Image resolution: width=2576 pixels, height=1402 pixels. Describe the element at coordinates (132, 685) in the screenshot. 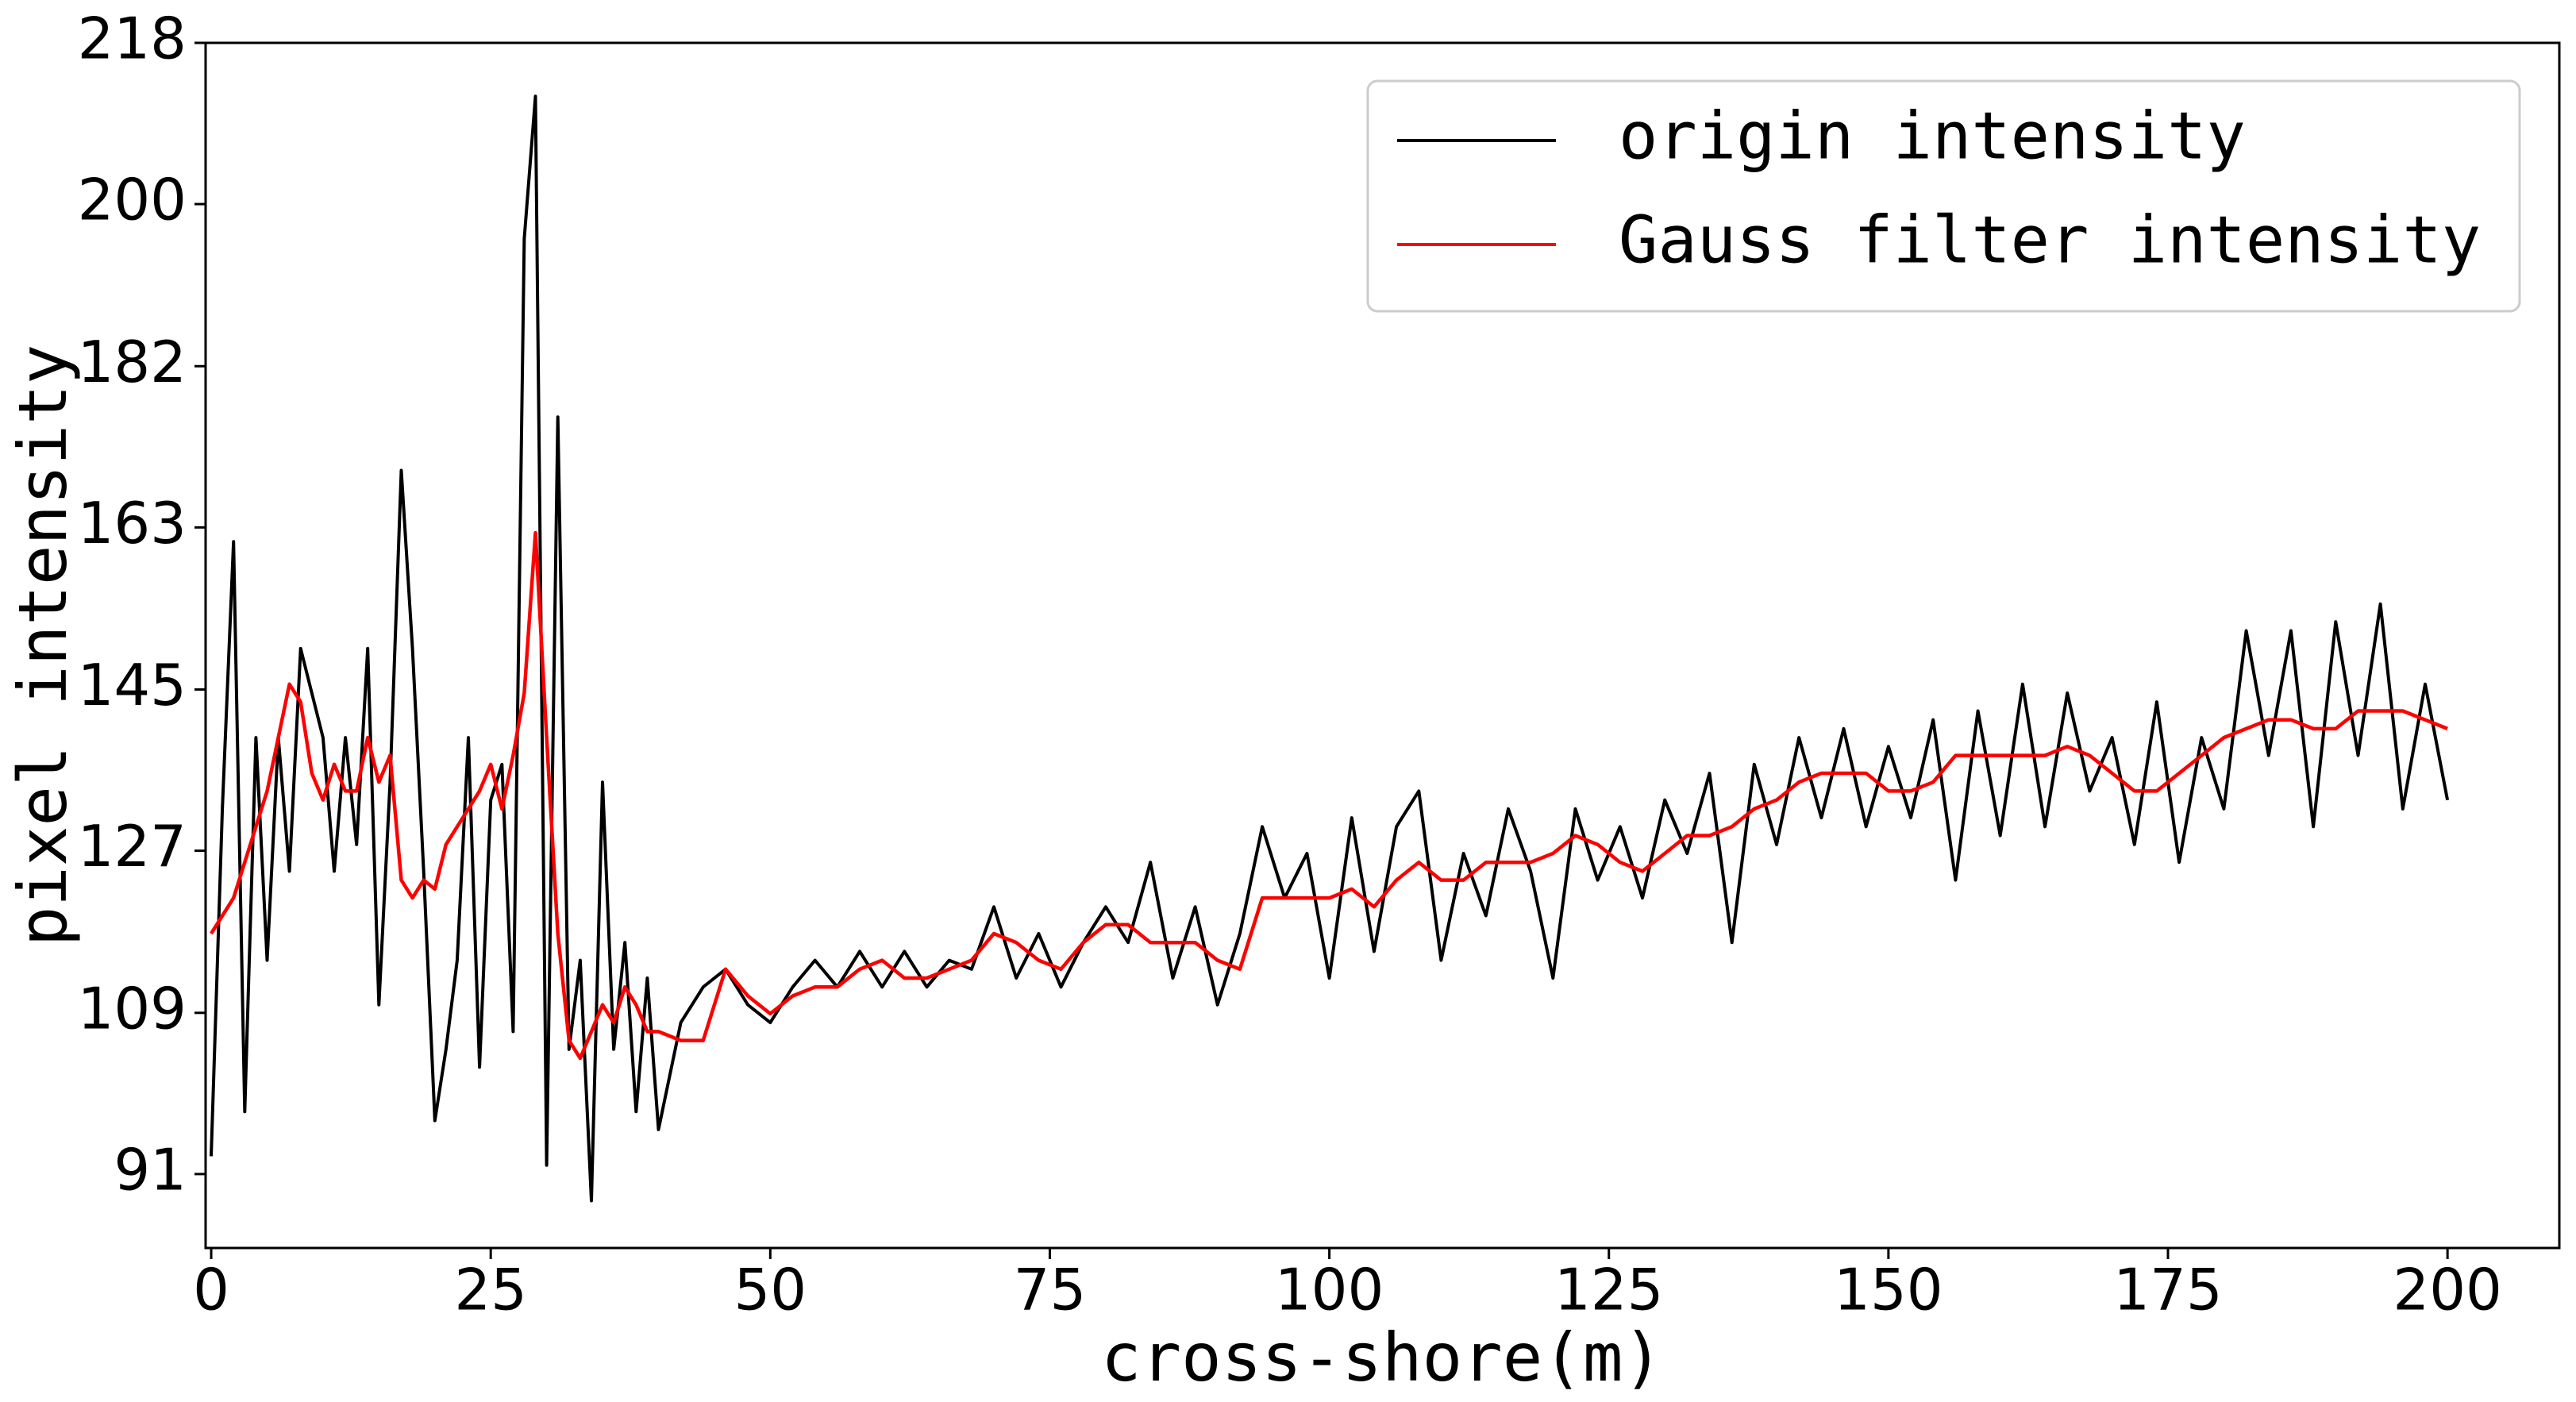

I see `y-tick-label: 145` at that location.